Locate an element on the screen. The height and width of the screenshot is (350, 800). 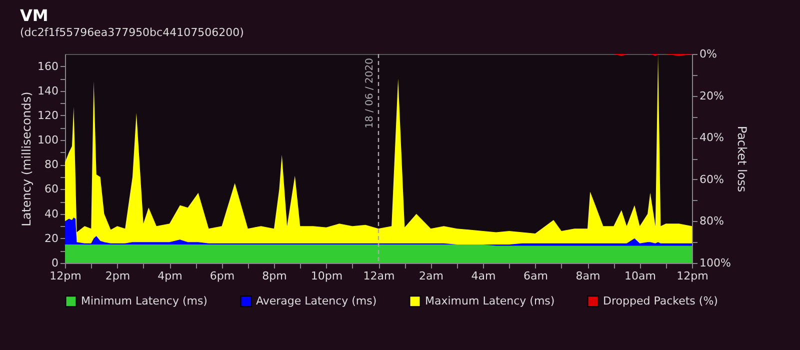
chart-subtitle: (dc2f1f55796ea377950bc44107506200) is located at coordinates (132, 32).